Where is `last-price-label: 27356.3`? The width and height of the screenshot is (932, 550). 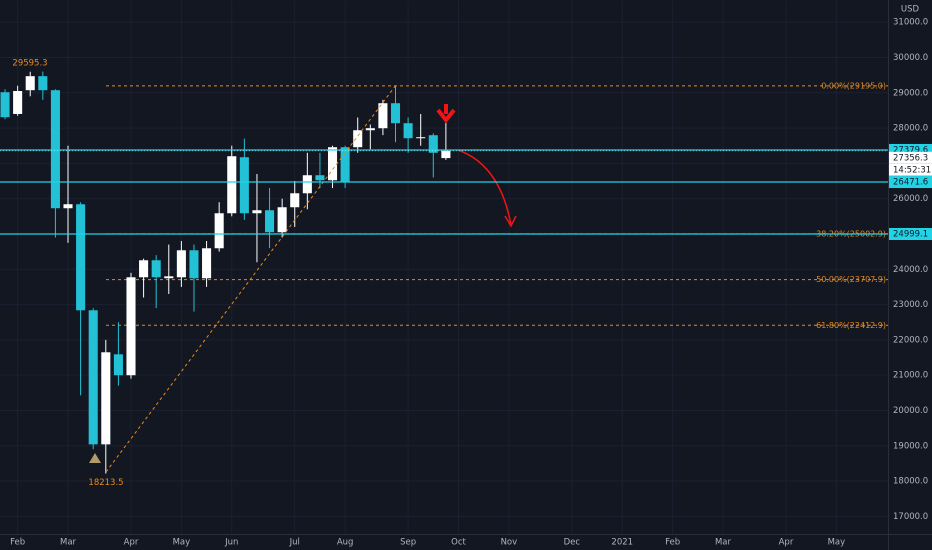 last-price-label: 27356.3 is located at coordinates (910, 158).